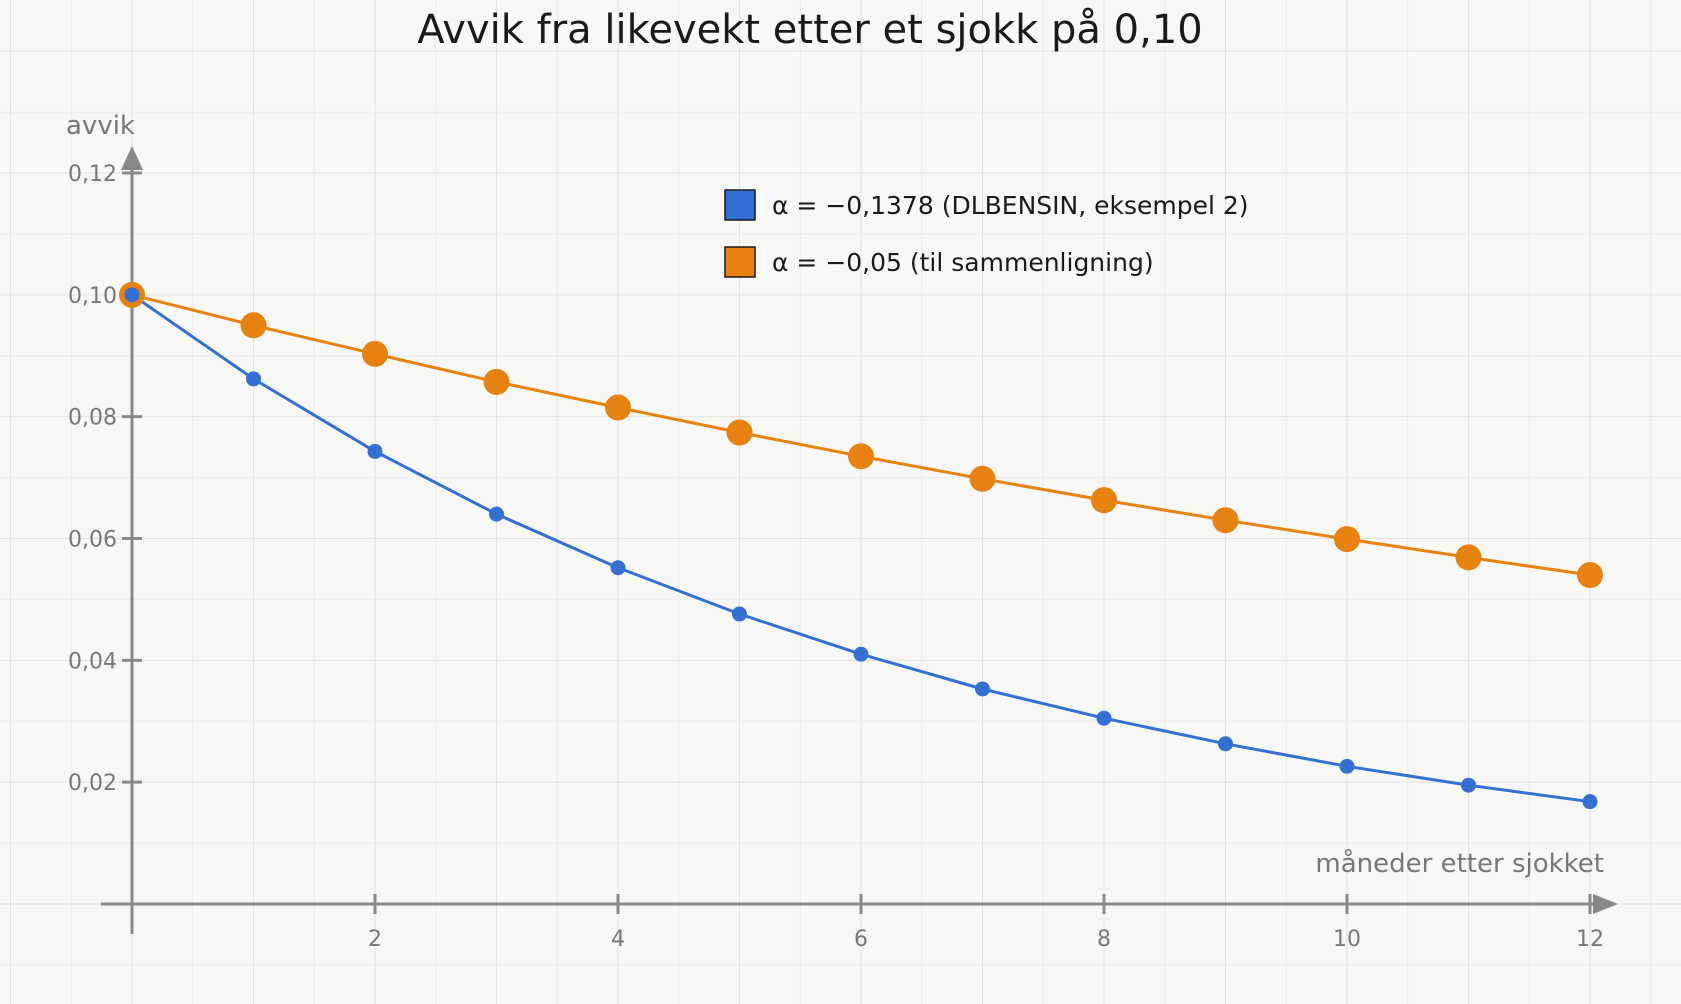  Describe the element at coordinates (1590, 939) in the screenshot. I see `x-tick-label: 12` at that location.